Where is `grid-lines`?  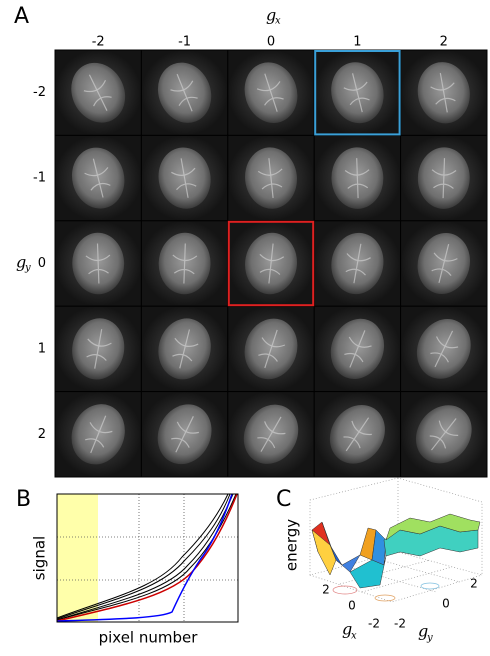
grid-lines is located at coordinates (147, 558).